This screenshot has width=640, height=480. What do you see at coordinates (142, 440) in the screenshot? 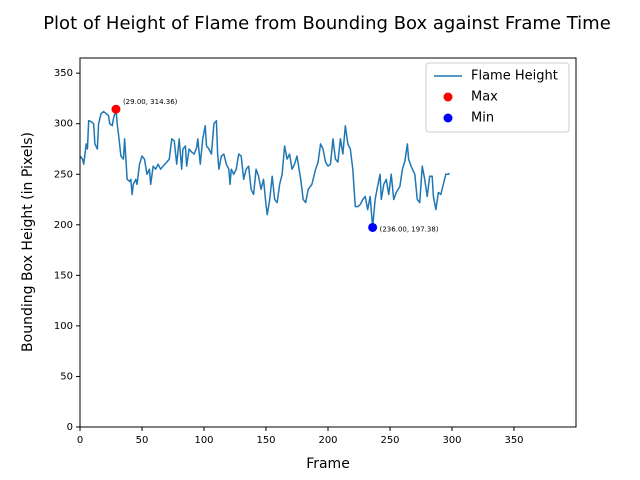
I see `x-tick-label: 50` at bounding box center [142, 440].